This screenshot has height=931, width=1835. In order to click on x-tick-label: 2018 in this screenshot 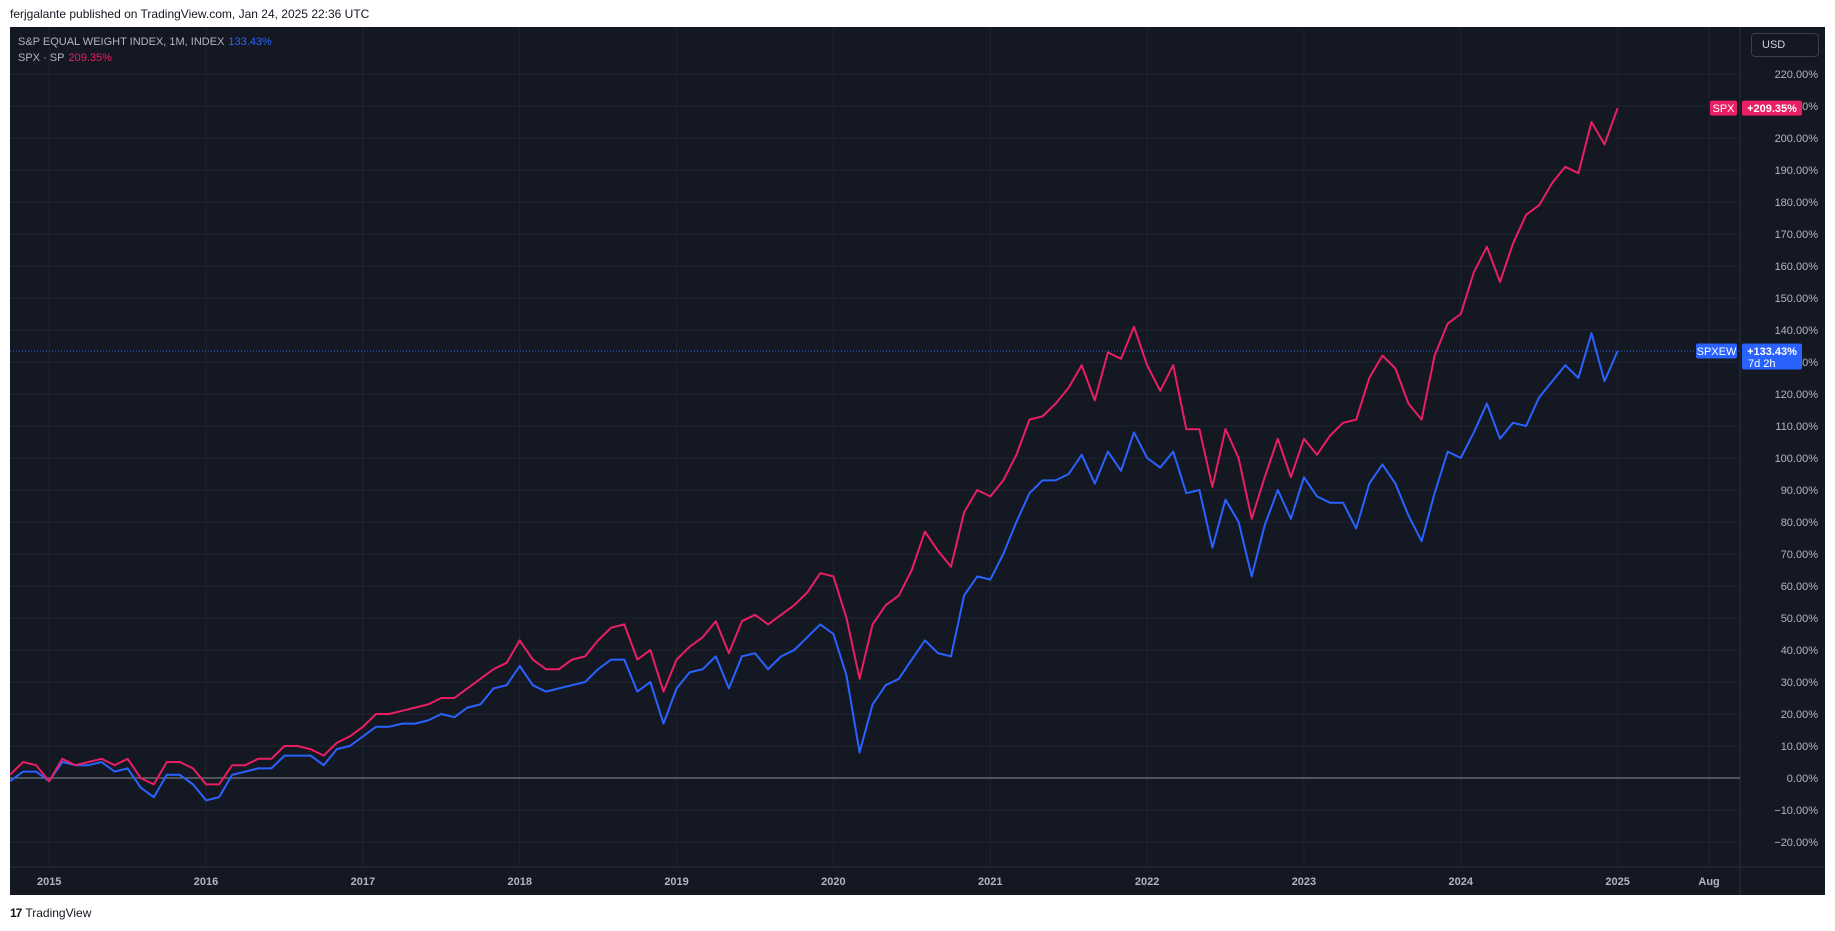, I will do `click(519, 882)`.